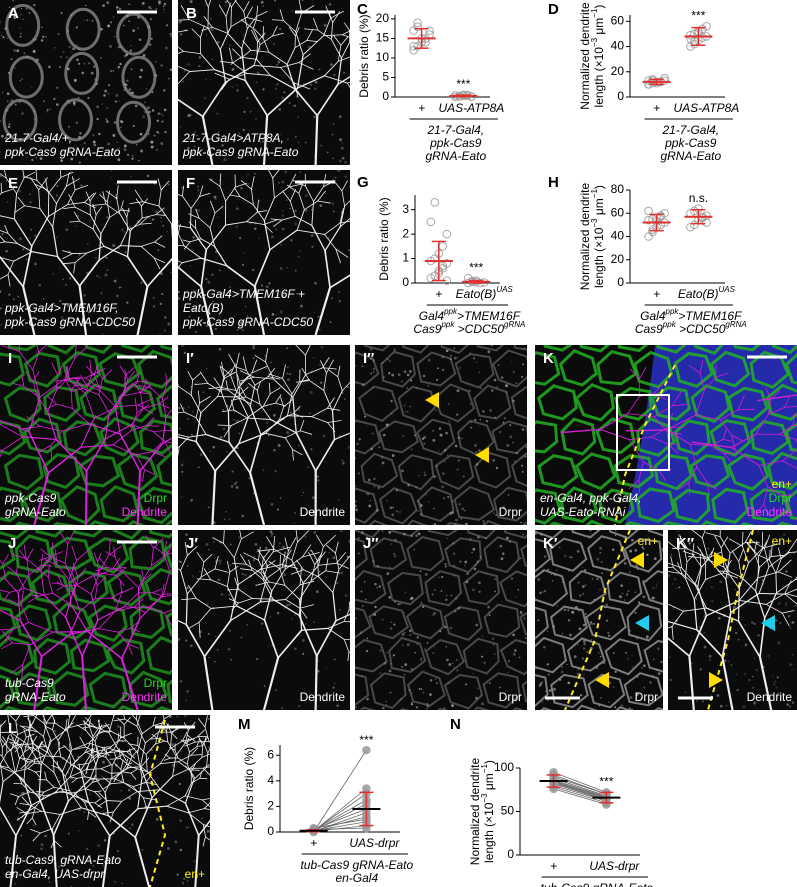 The width and height of the screenshot is (797, 887). I want to click on text-part: ), so click(599, 187).